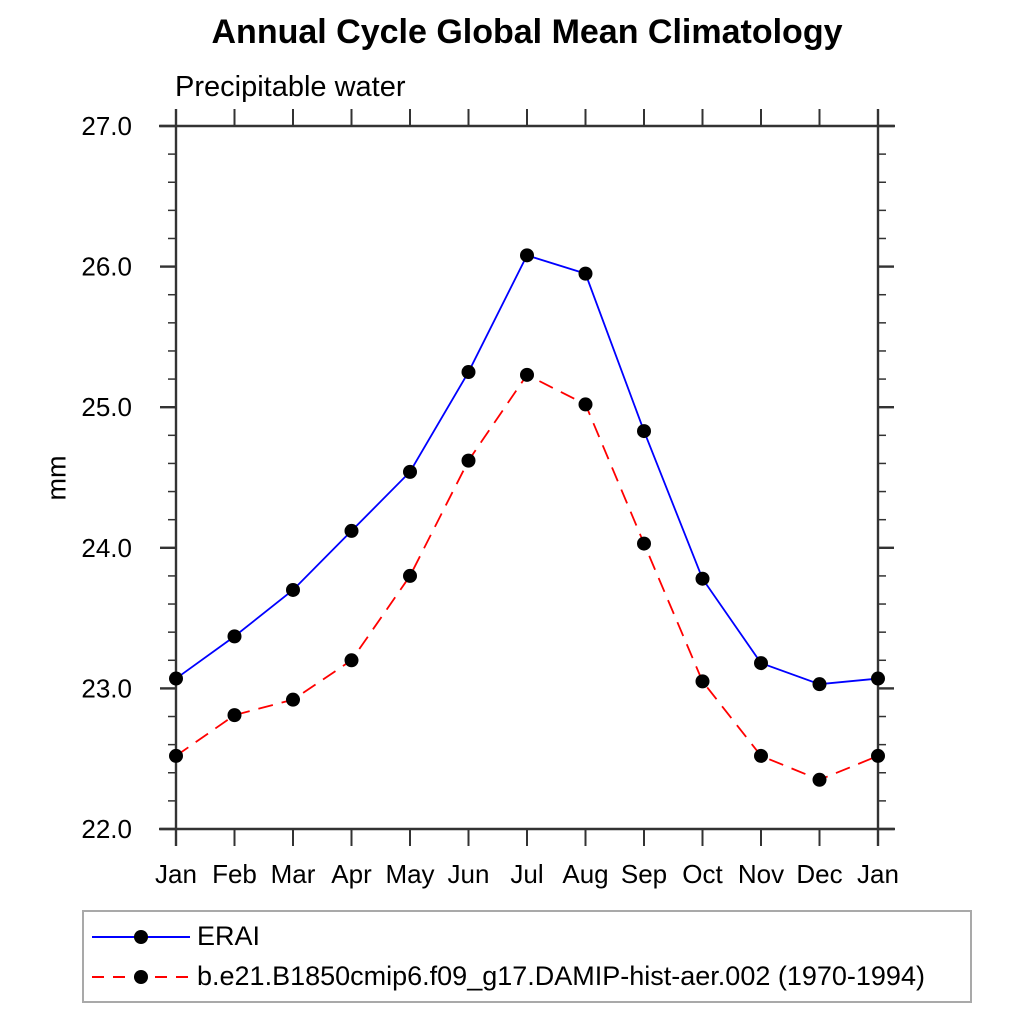 The image size is (1024, 1024). Describe the element at coordinates (761, 874) in the screenshot. I see `x-axis-tick-label: Nov` at that location.